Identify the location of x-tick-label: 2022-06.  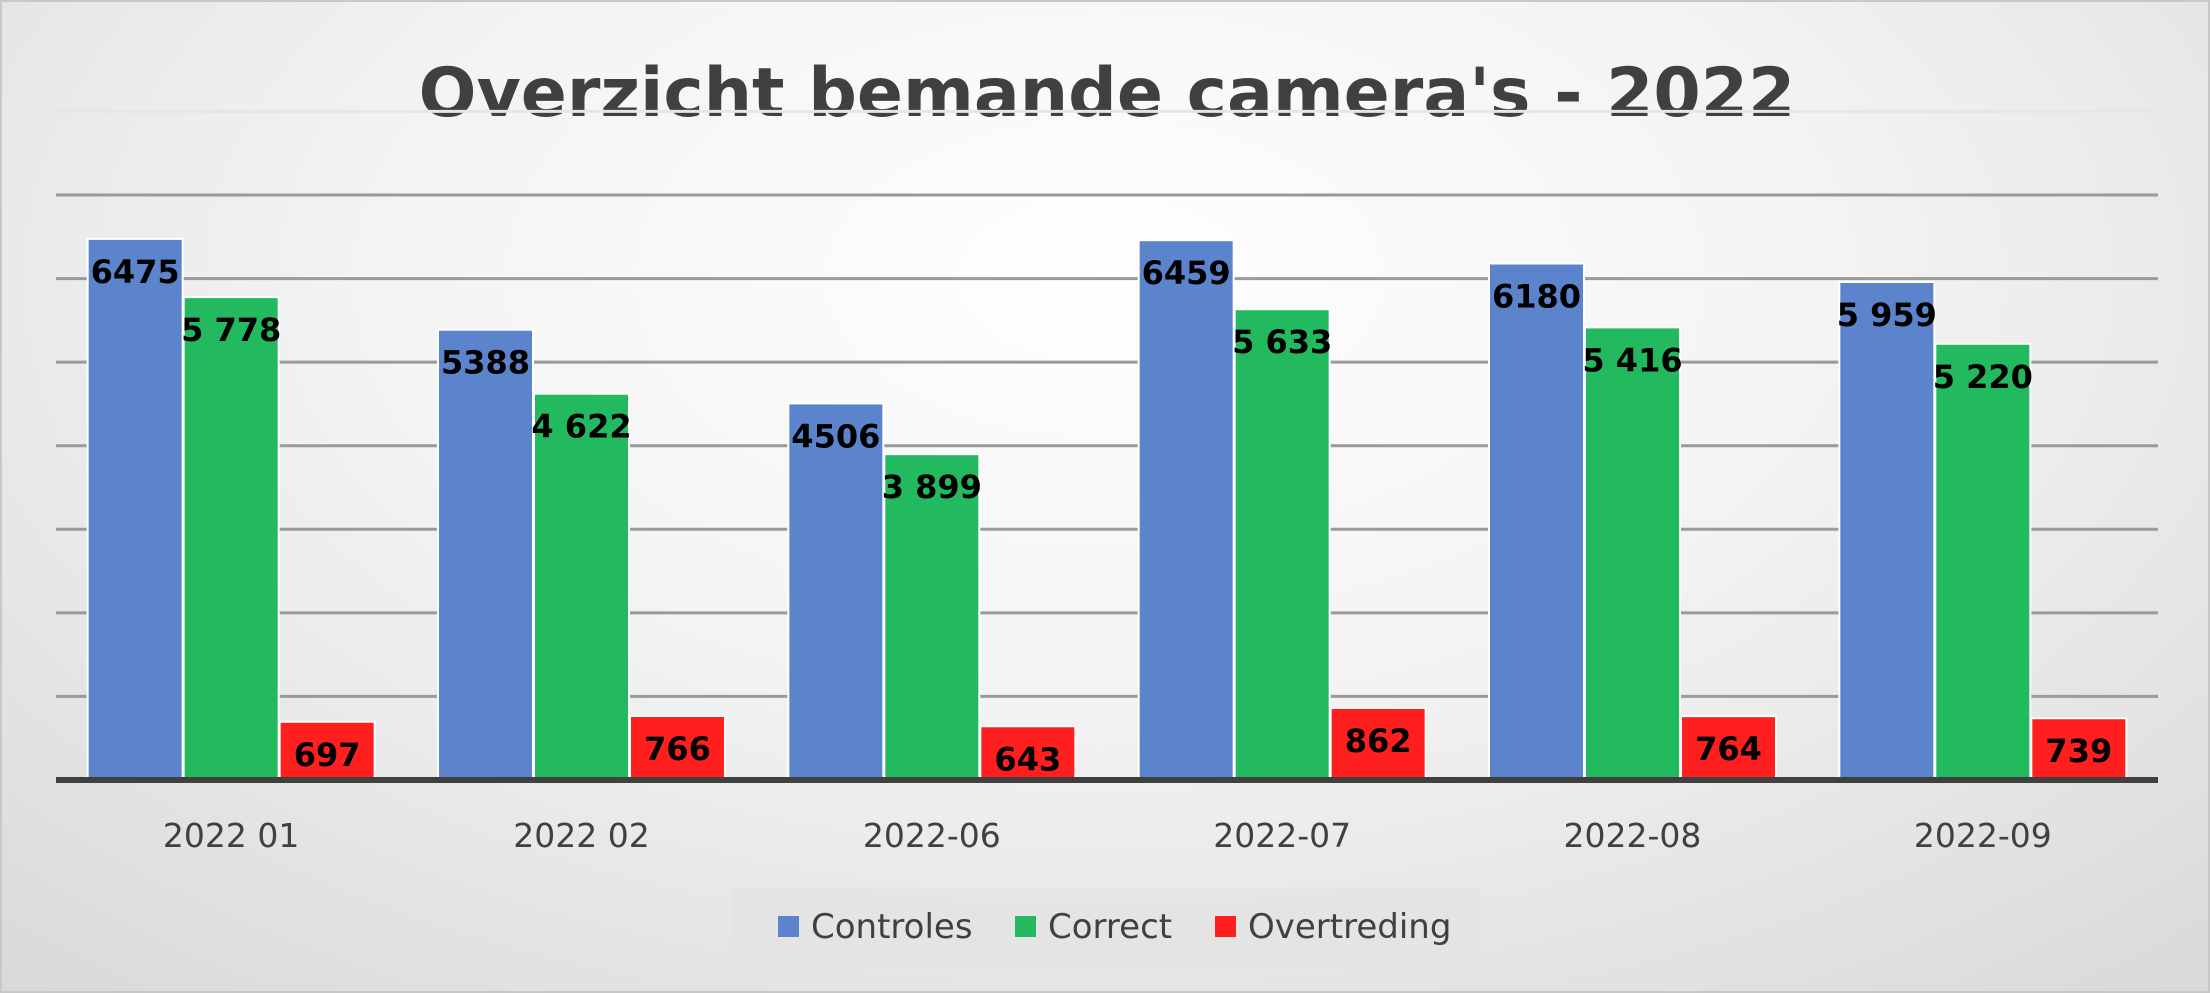
(932, 835).